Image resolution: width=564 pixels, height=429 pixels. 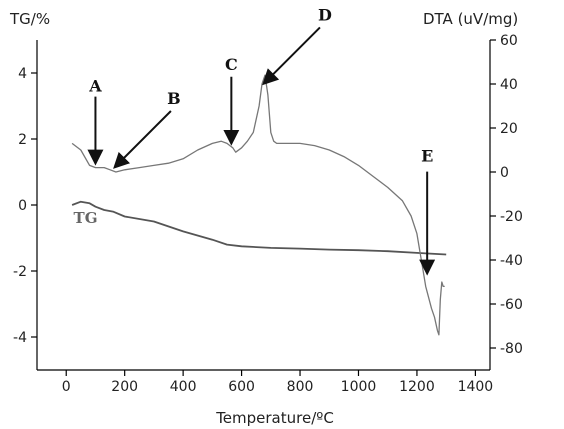 I want to click on right-y-tick-label: 20, so click(x=509, y=129).